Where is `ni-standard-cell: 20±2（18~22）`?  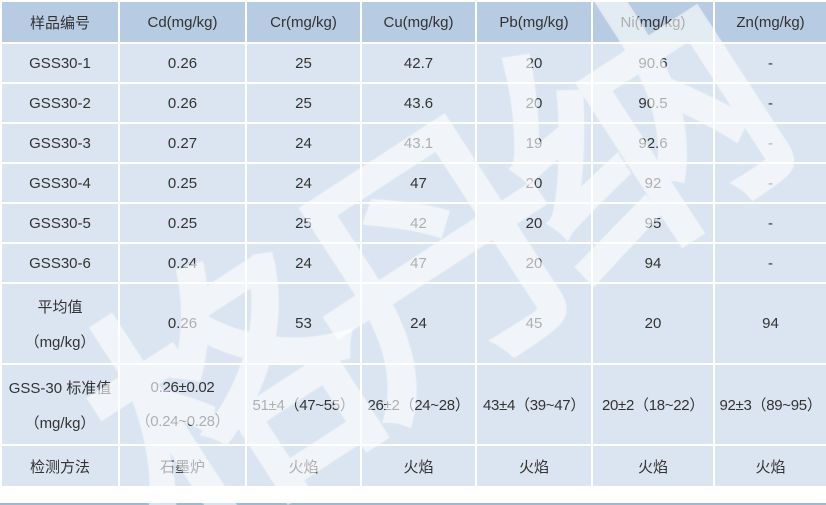 ni-standard-cell: 20±2（18~22） is located at coordinates (653, 404).